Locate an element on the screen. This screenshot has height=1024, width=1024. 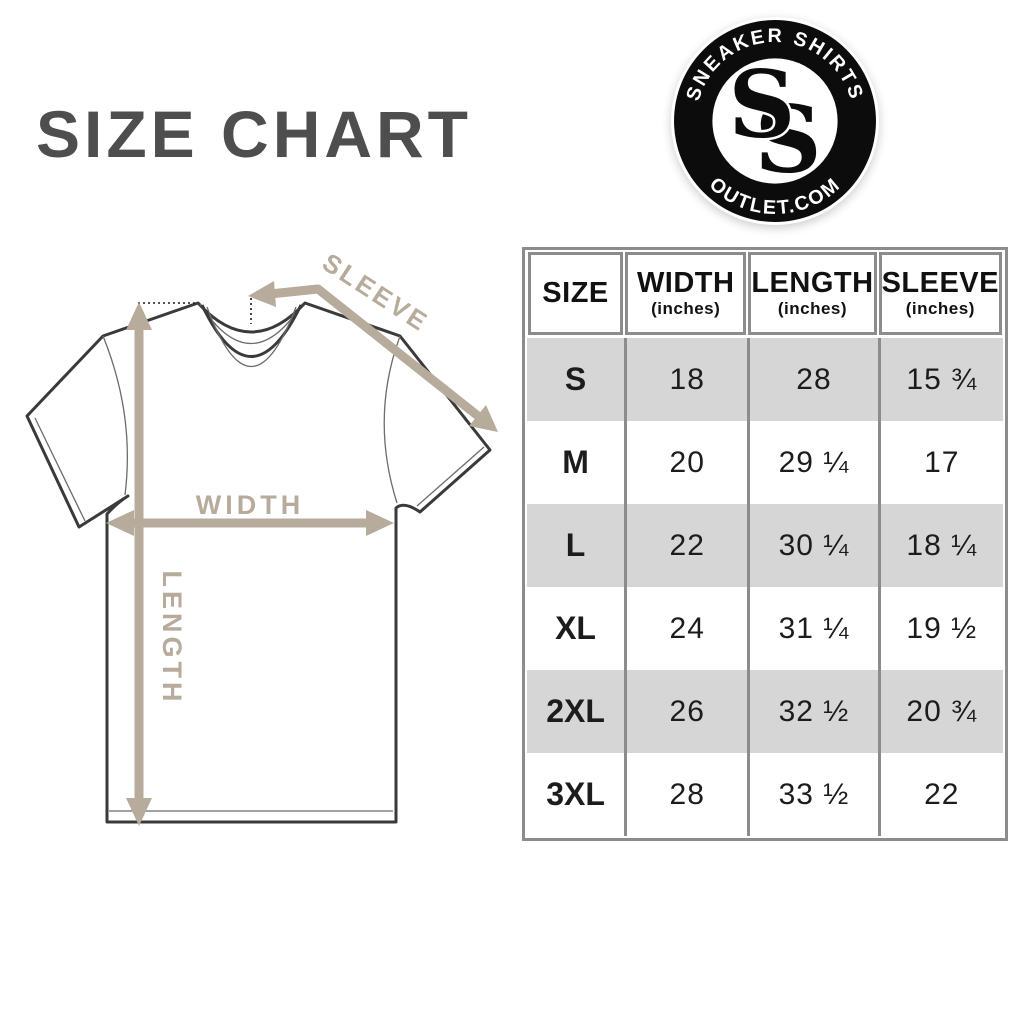
table-cell-width-row-2XL: 26 is located at coordinates (686, 711).